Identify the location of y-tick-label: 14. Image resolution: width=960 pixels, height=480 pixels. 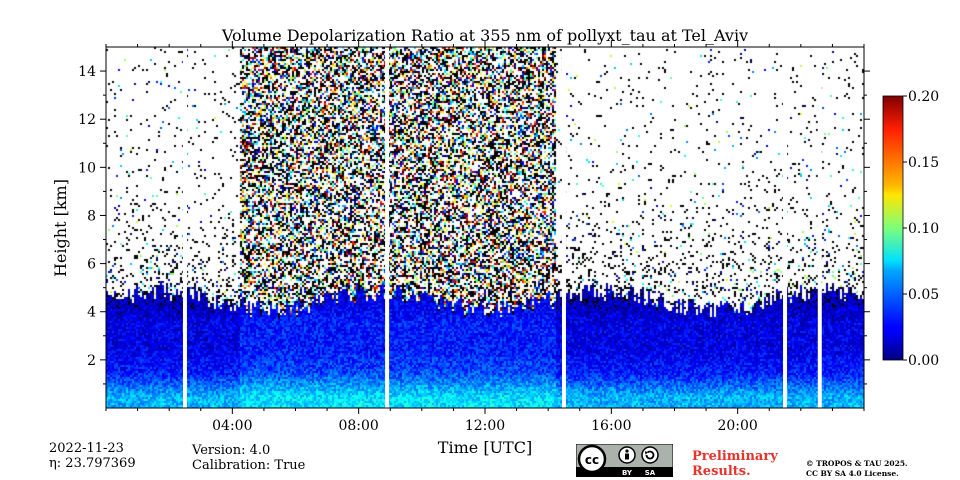
(87, 72).